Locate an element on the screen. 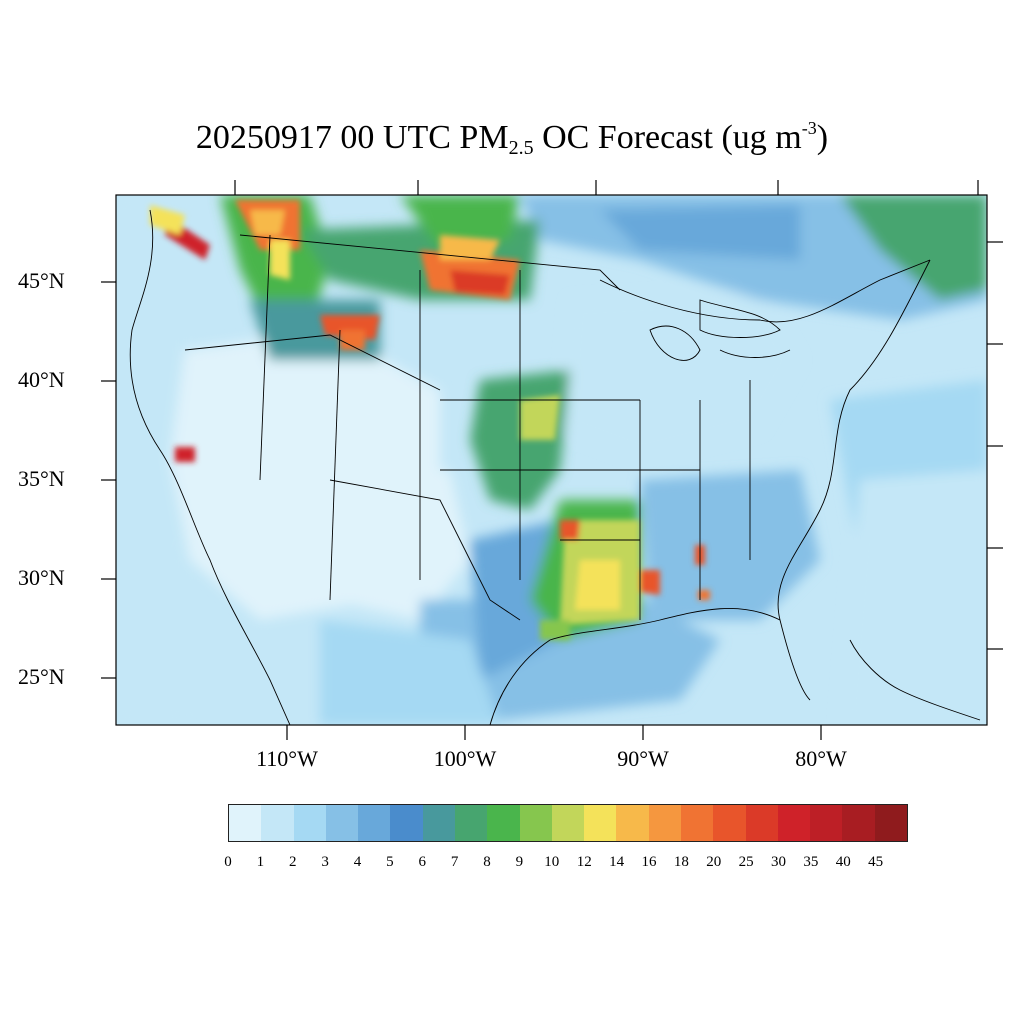 Image resolution: width=1024 pixels, height=1024 pixels. title-suffix: ) is located at coordinates (822, 137).